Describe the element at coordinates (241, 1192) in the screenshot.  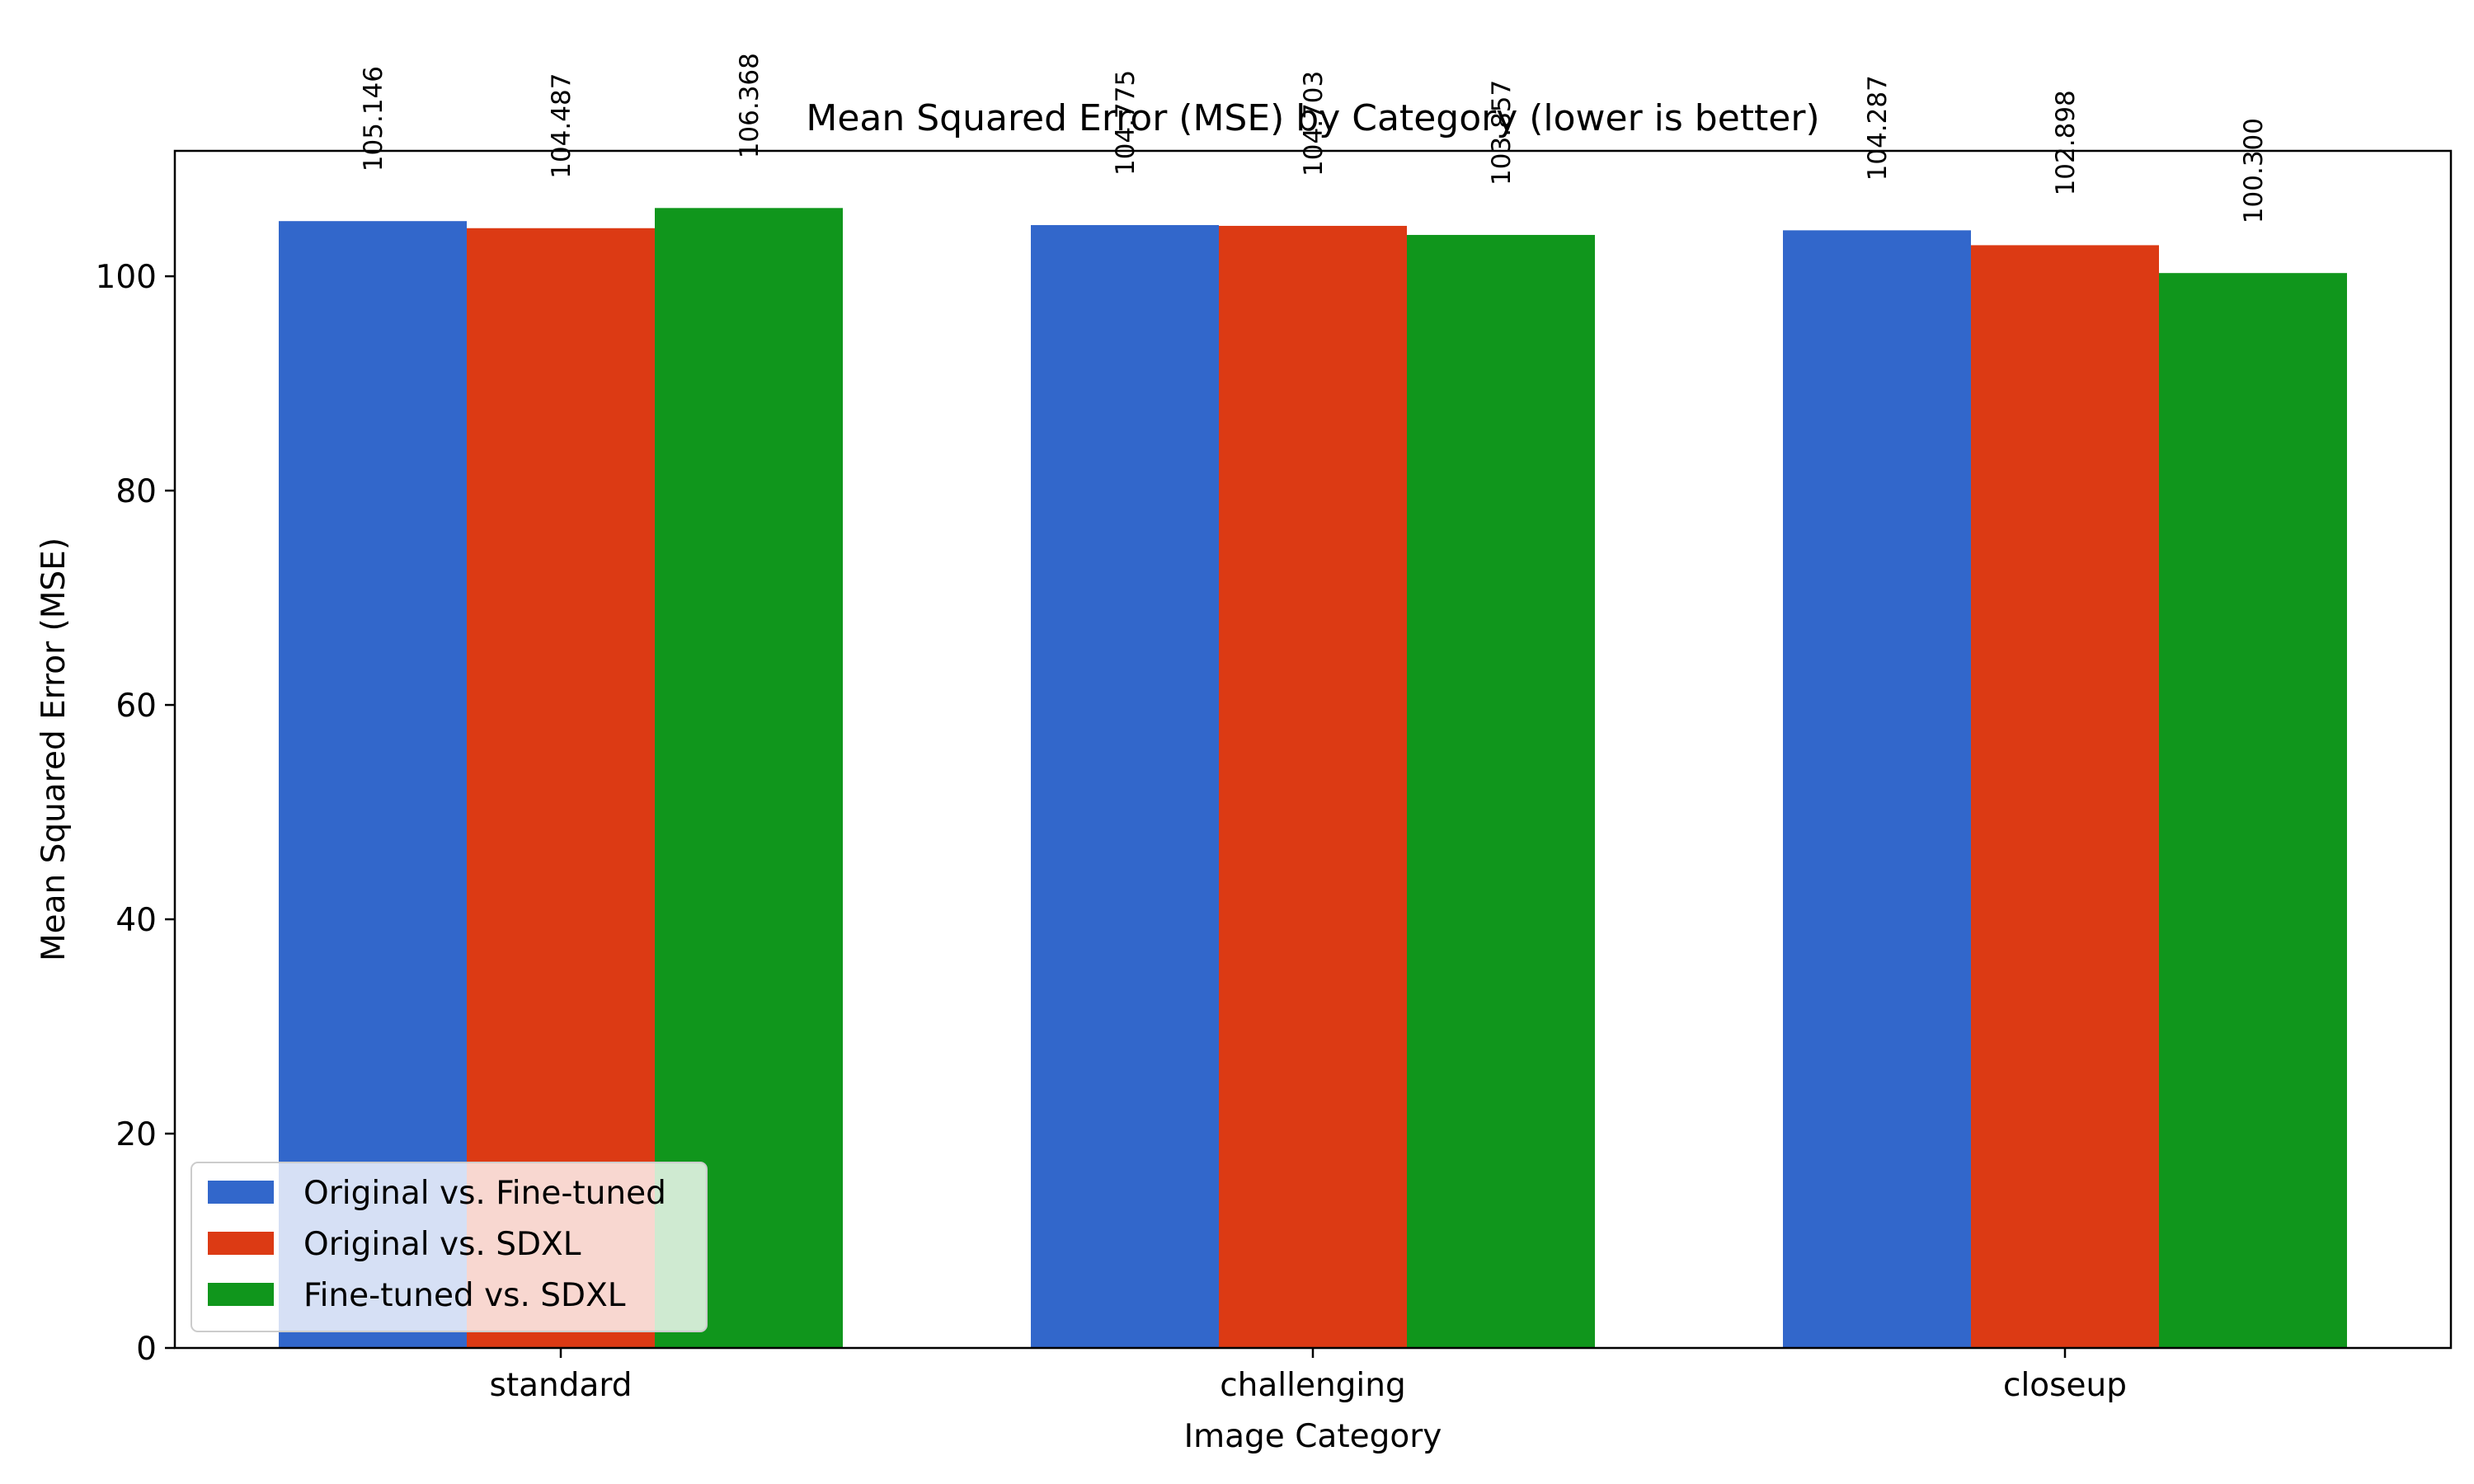
I see `legend-swatch-original-vs-fine-tuned` at that location.